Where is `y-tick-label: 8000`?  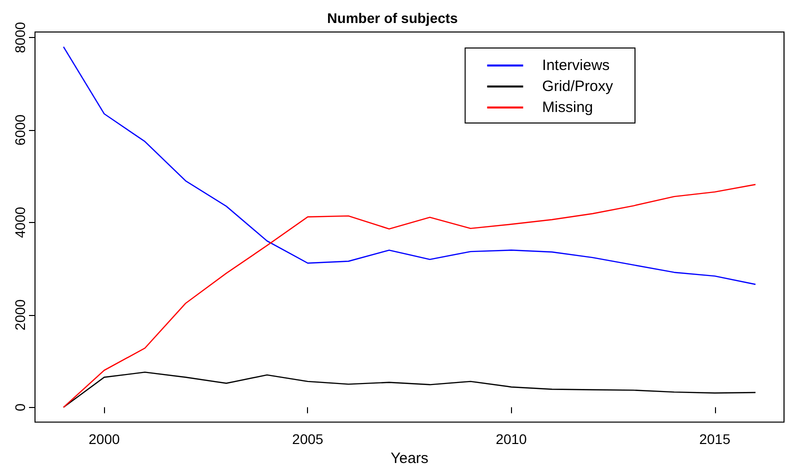 y-tick-label: 8000 is located at coordinates (20, 38).